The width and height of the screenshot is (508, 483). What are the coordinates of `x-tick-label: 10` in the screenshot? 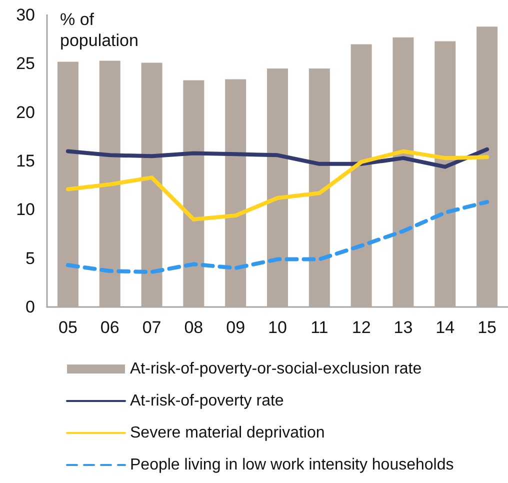 It's located at (277, 327).